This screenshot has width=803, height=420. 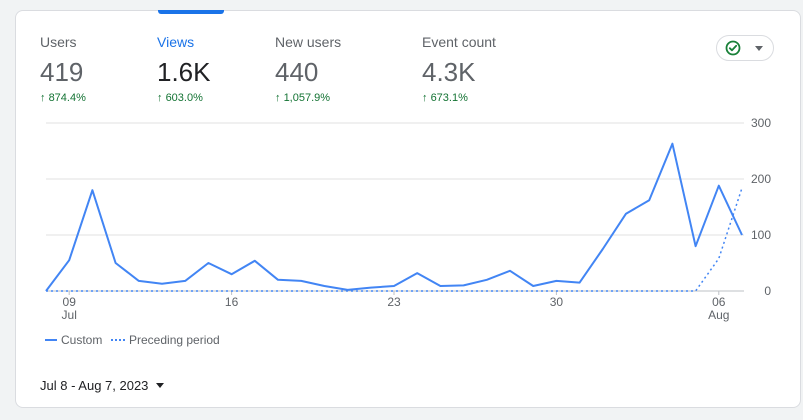 I want to click on y-tick-label: 100, so click(x=761, y=235).